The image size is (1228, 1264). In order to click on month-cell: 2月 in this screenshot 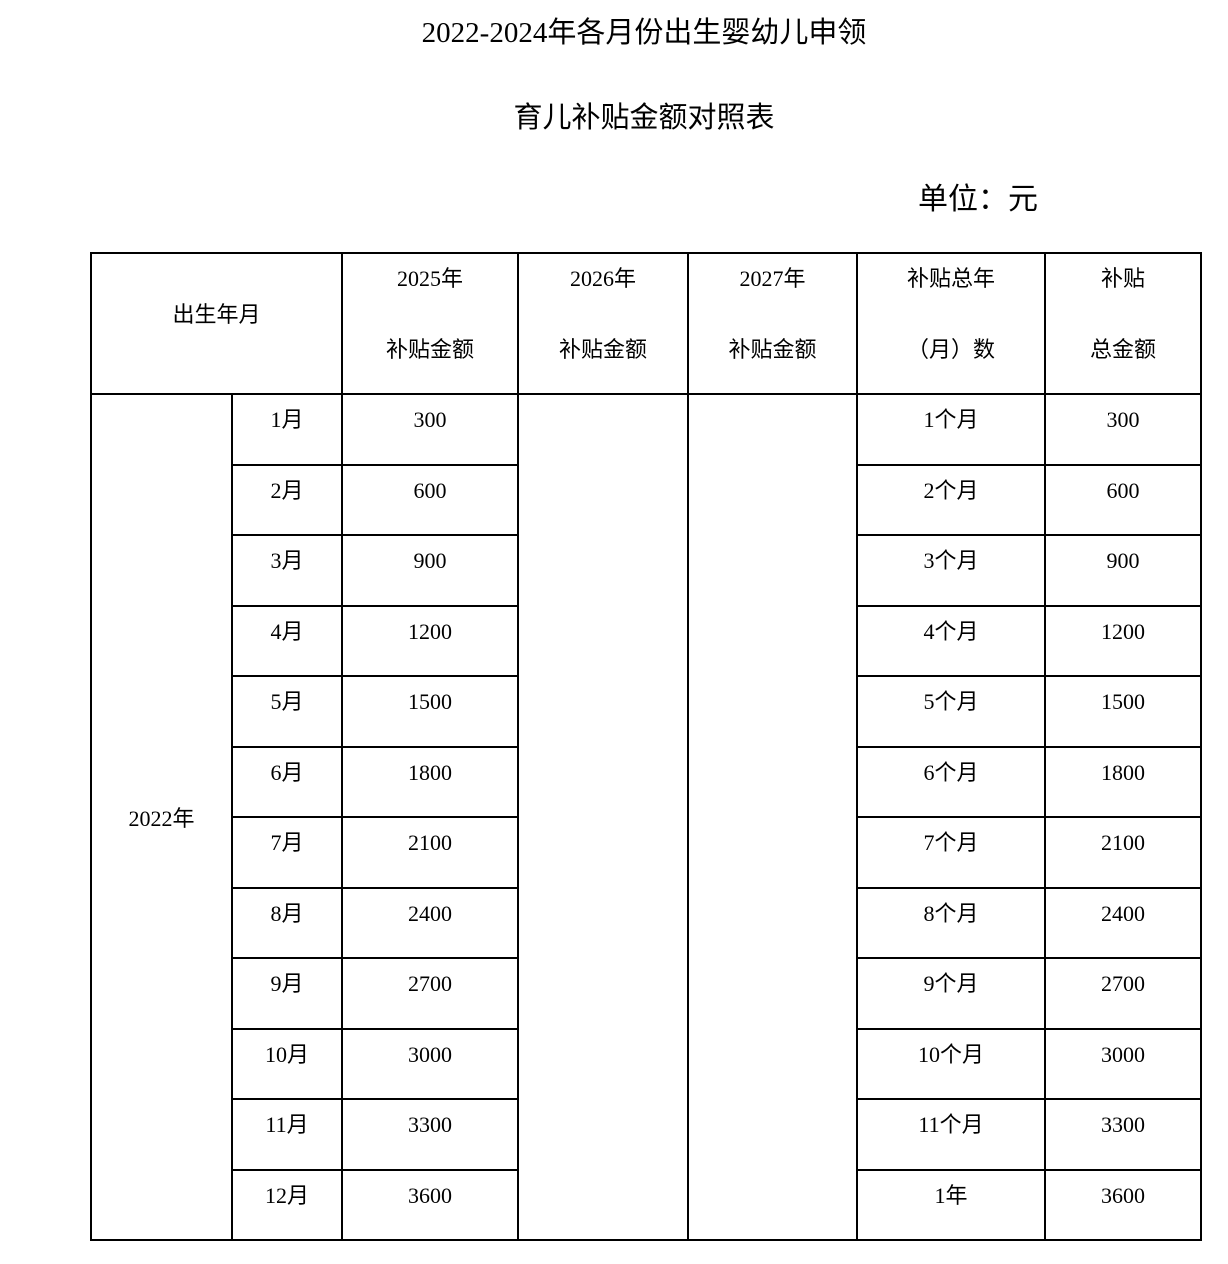, I will do `click(287, 499)`.